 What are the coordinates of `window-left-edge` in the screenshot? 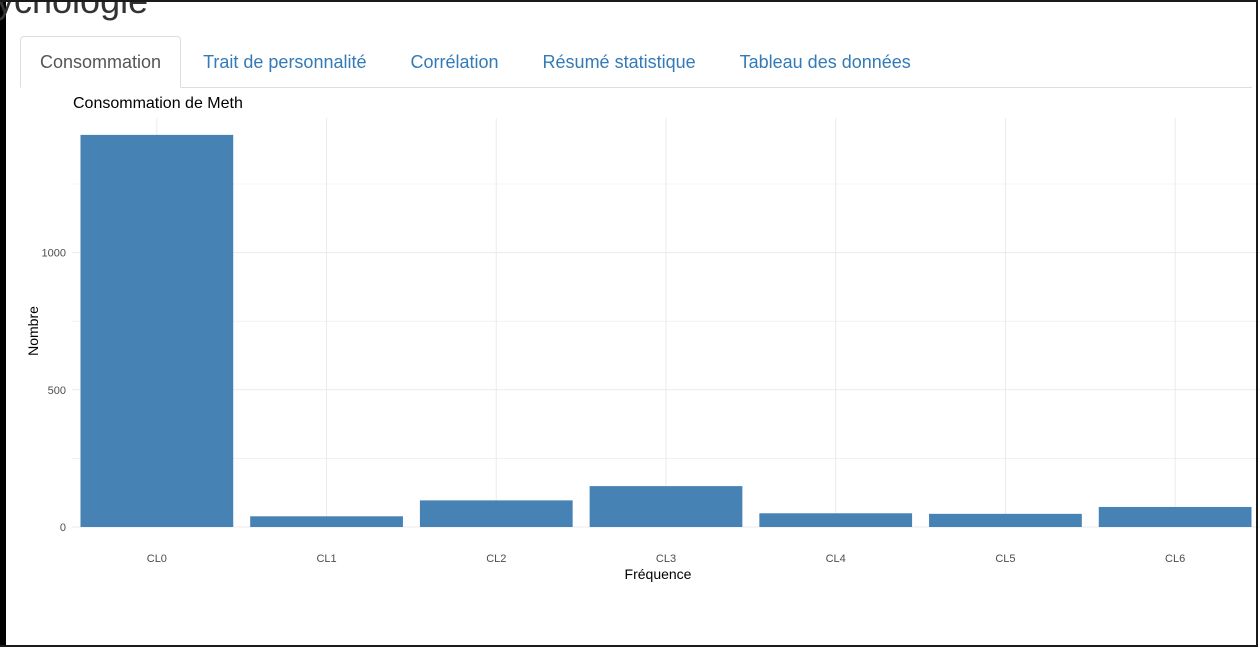 It's located at (3, 323).